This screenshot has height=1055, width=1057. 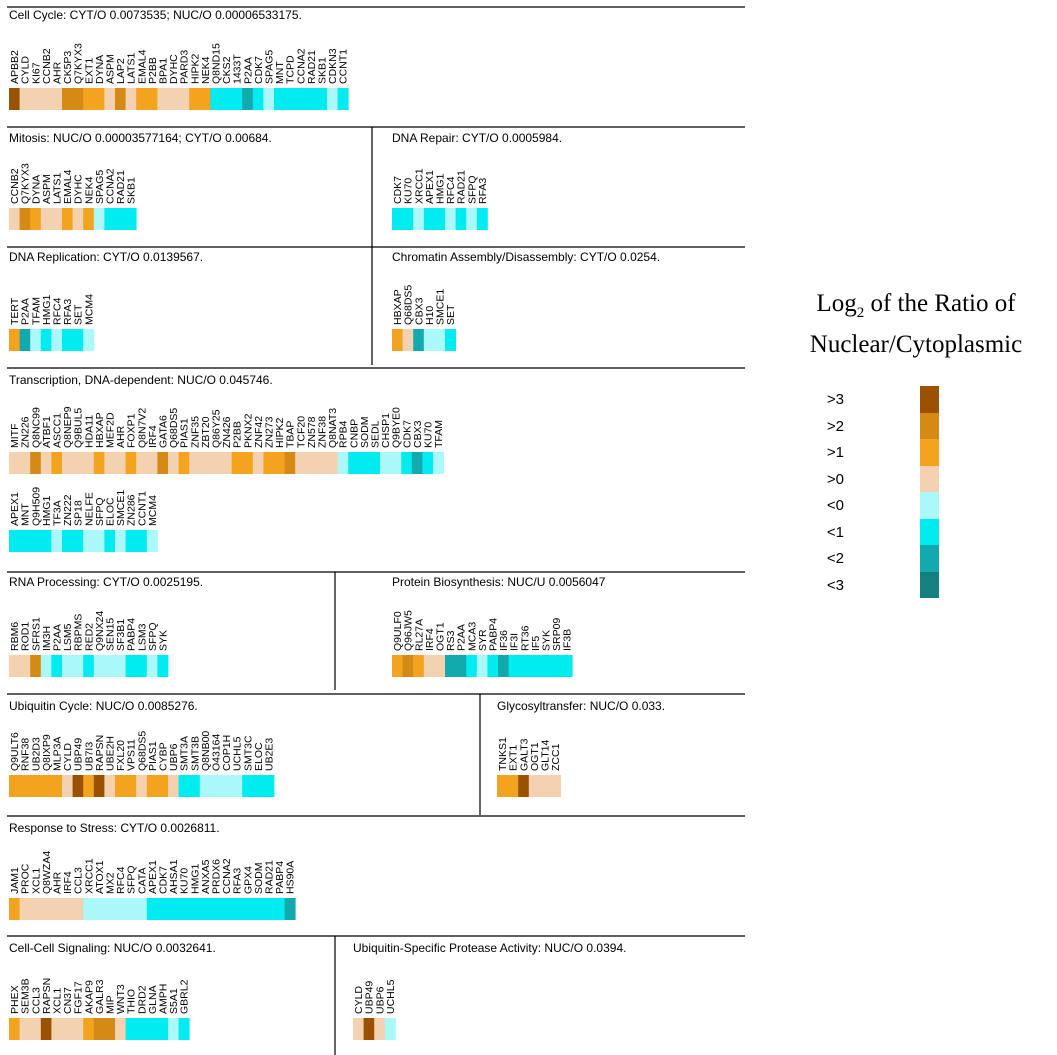 What do you see at coordinates (301, 66) in the screenshot?
I see `gene-label: CCNA2` at bounding box center [301, 66].